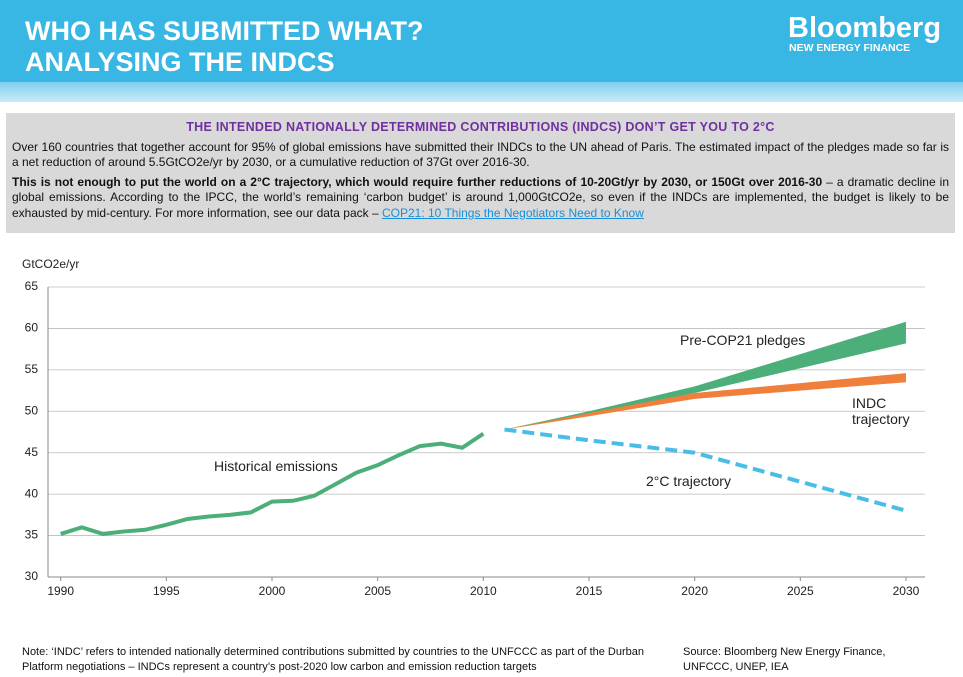 The image size is (963, 677). Describe the element at coordinates (32, 328) in the screenshot. I see `y-tick-label: 60` at that location.